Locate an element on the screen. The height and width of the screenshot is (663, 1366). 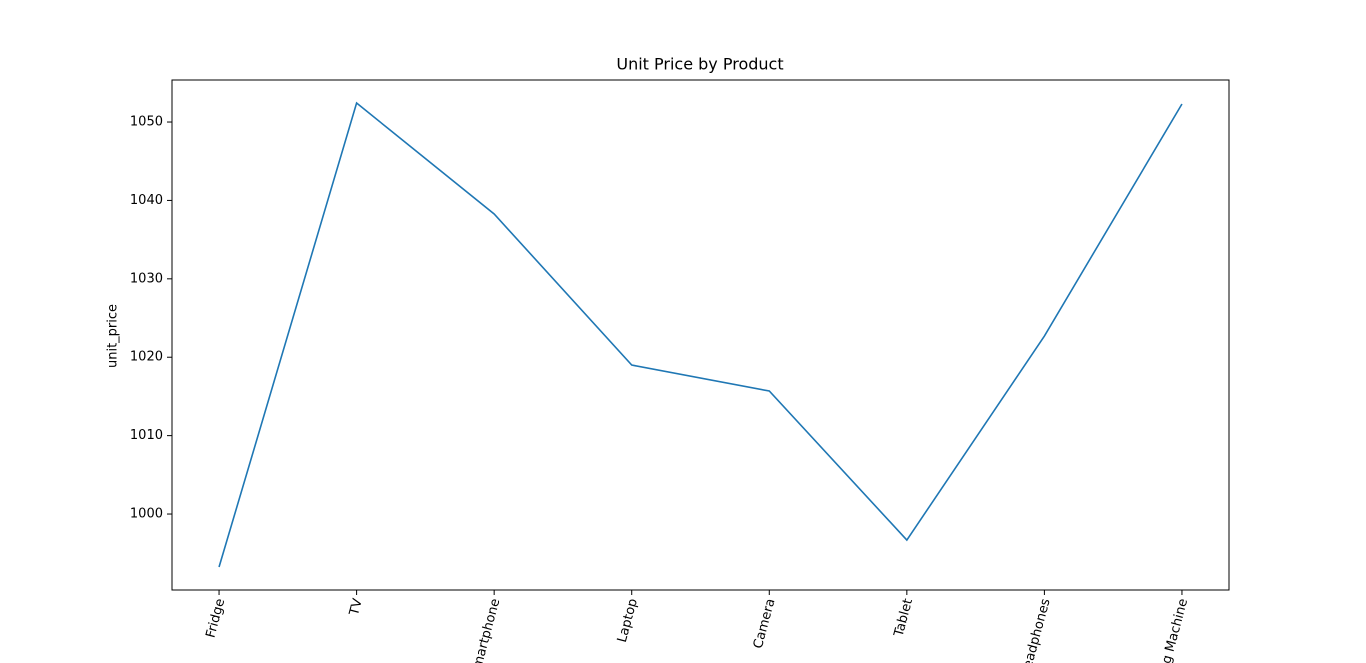
x-tick-label: Headphones is located at coordinates (1036, 630).